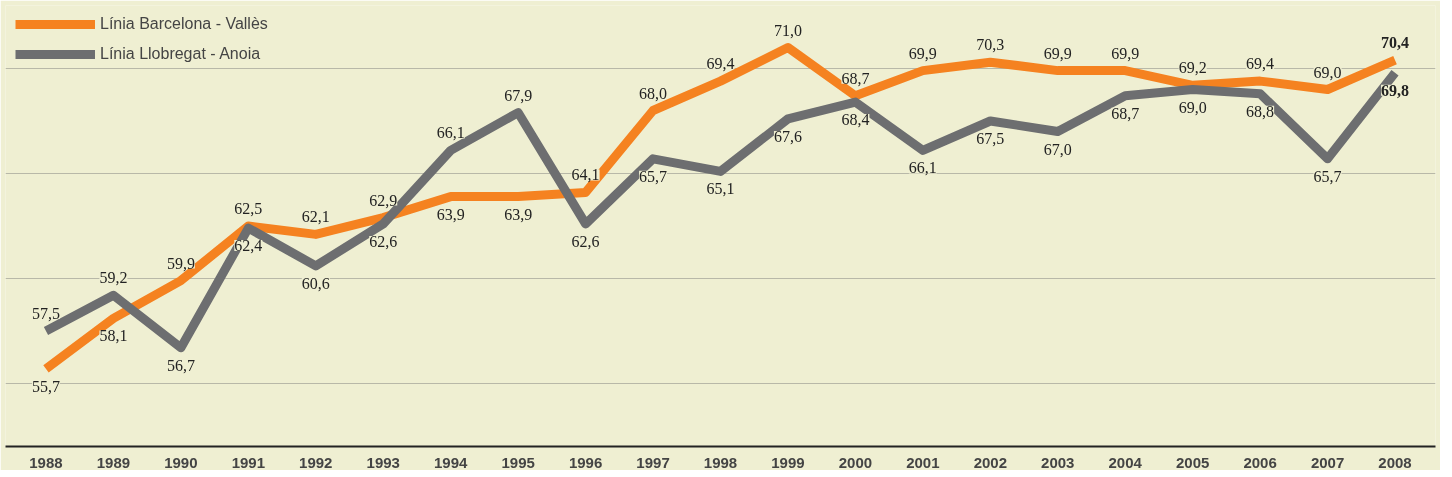  I want to click on data-label: 59,9, so click(180, 263).